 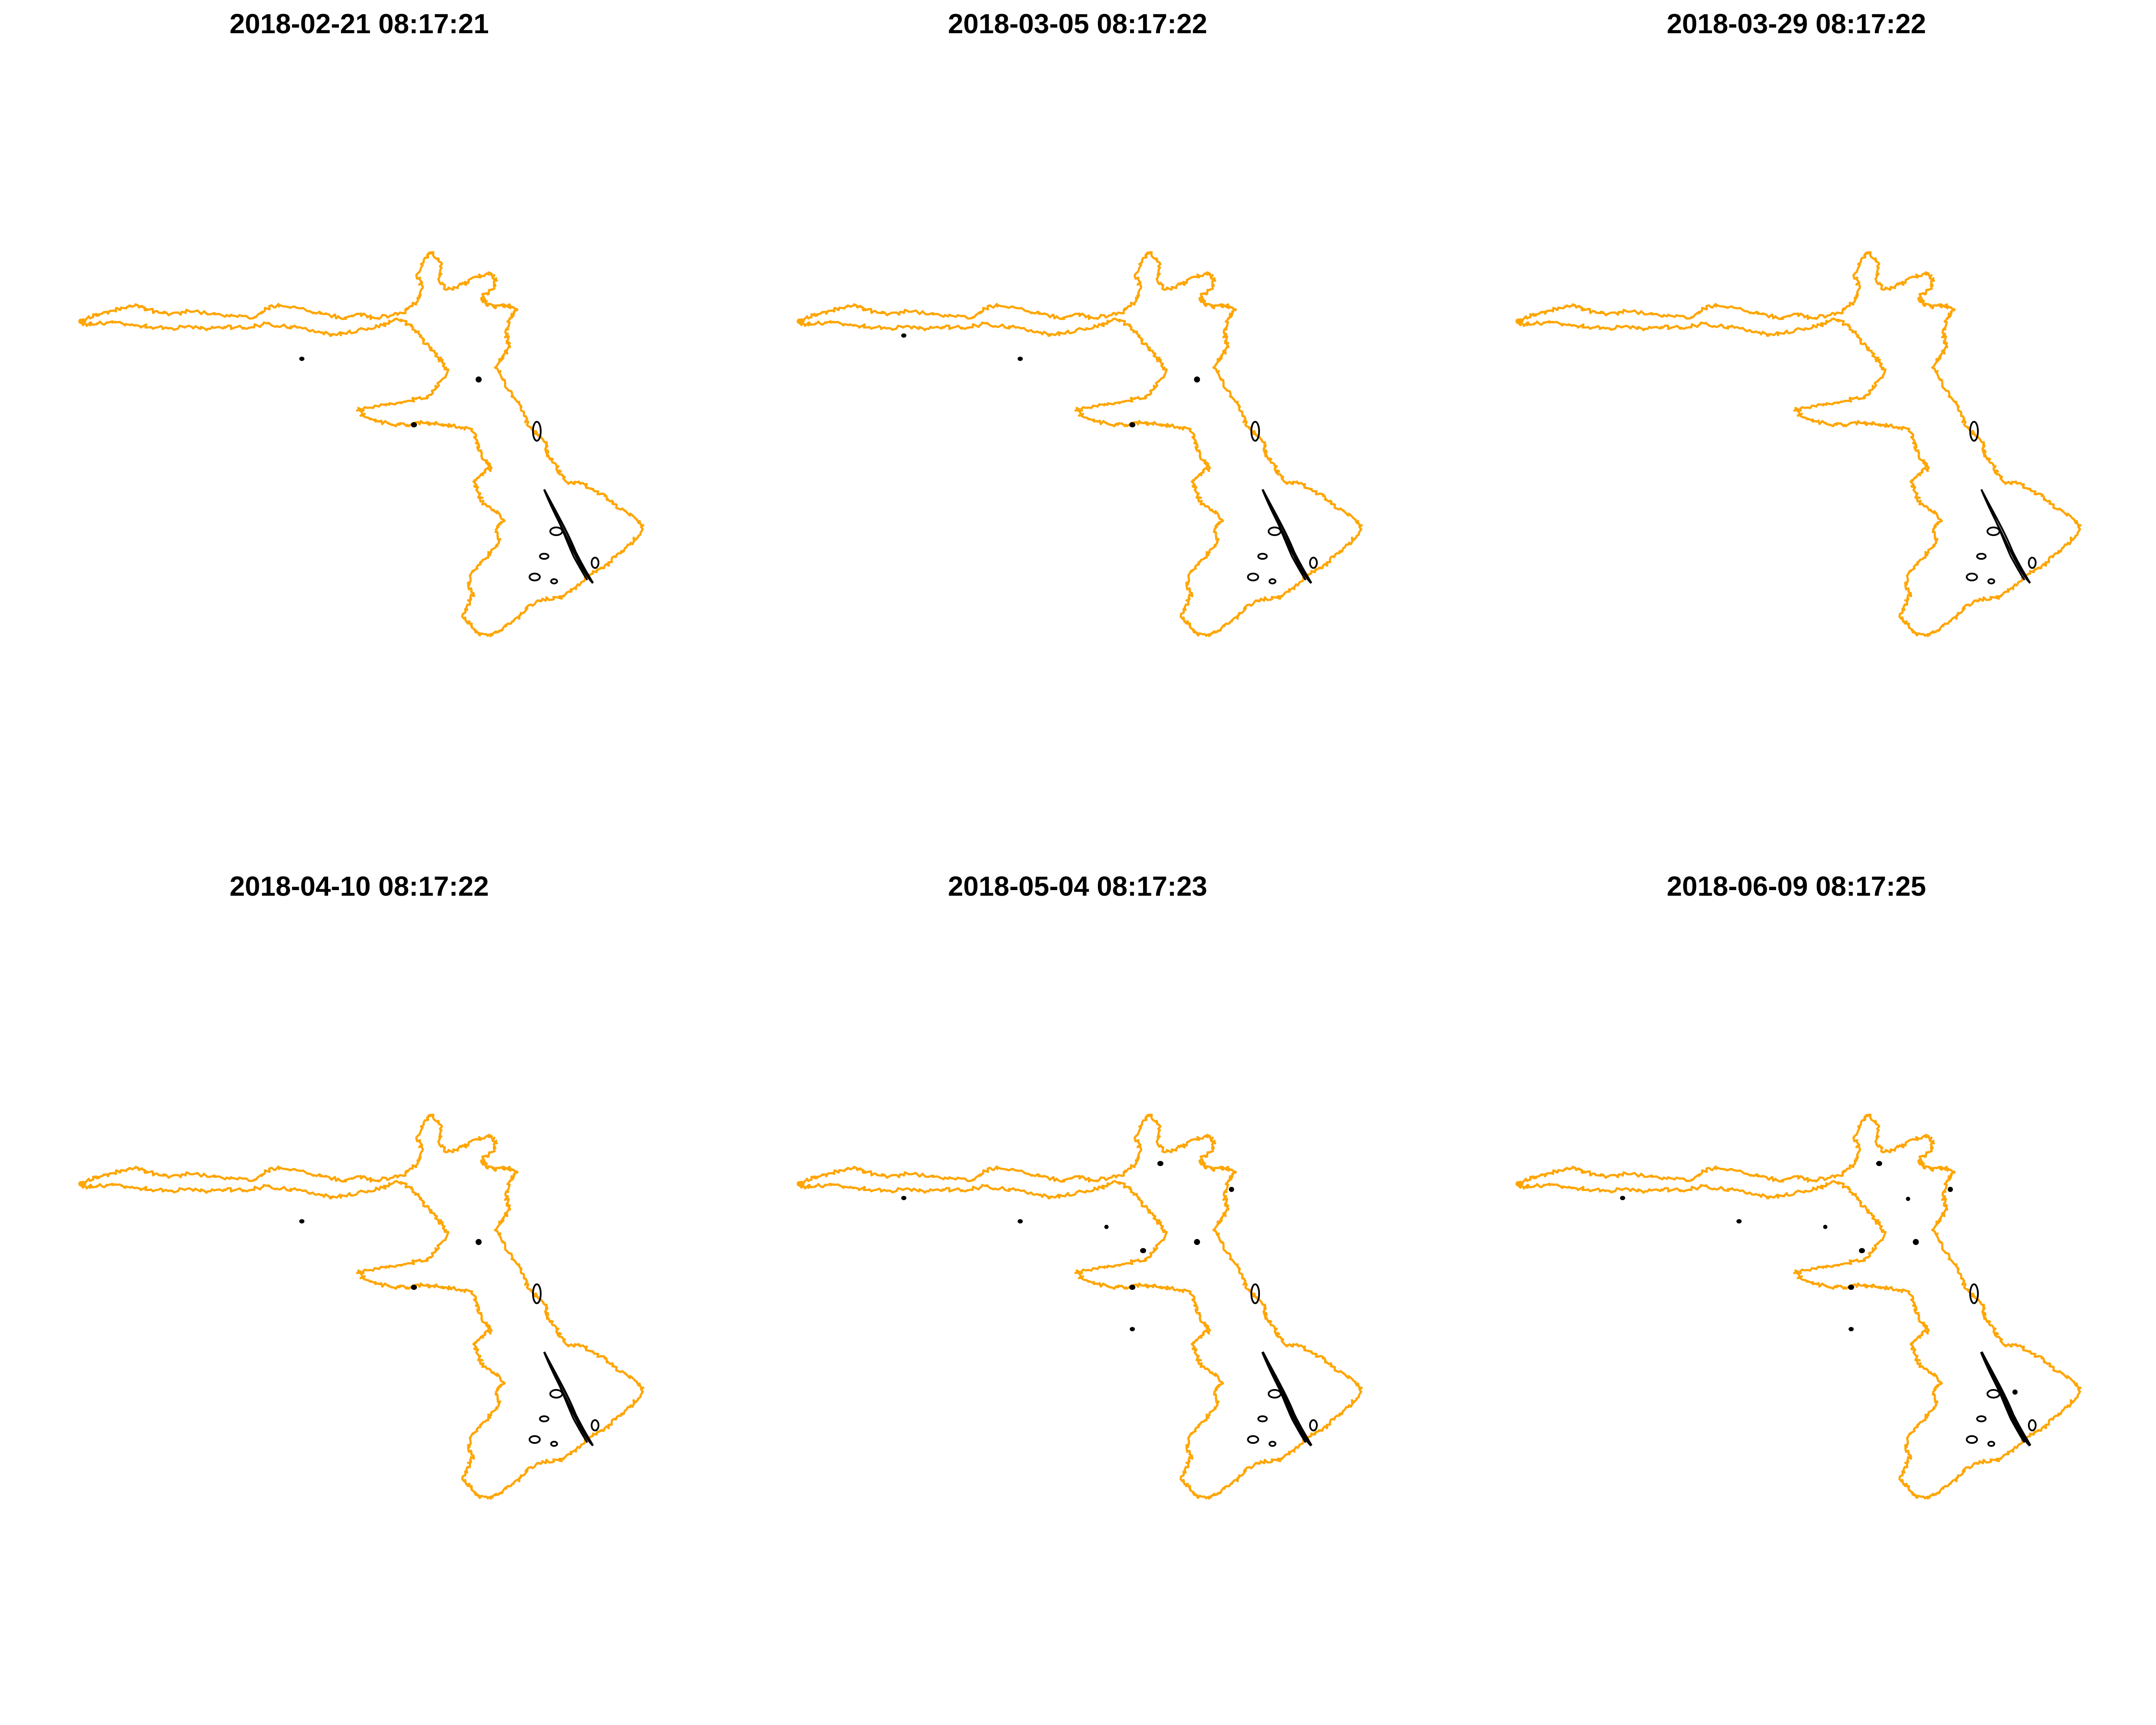 What do you see at coordinates (359, 23) in the screenshot?
I see `panel-title-1: 2018-02-21 08:17:21` at bounding box center [359, 23].